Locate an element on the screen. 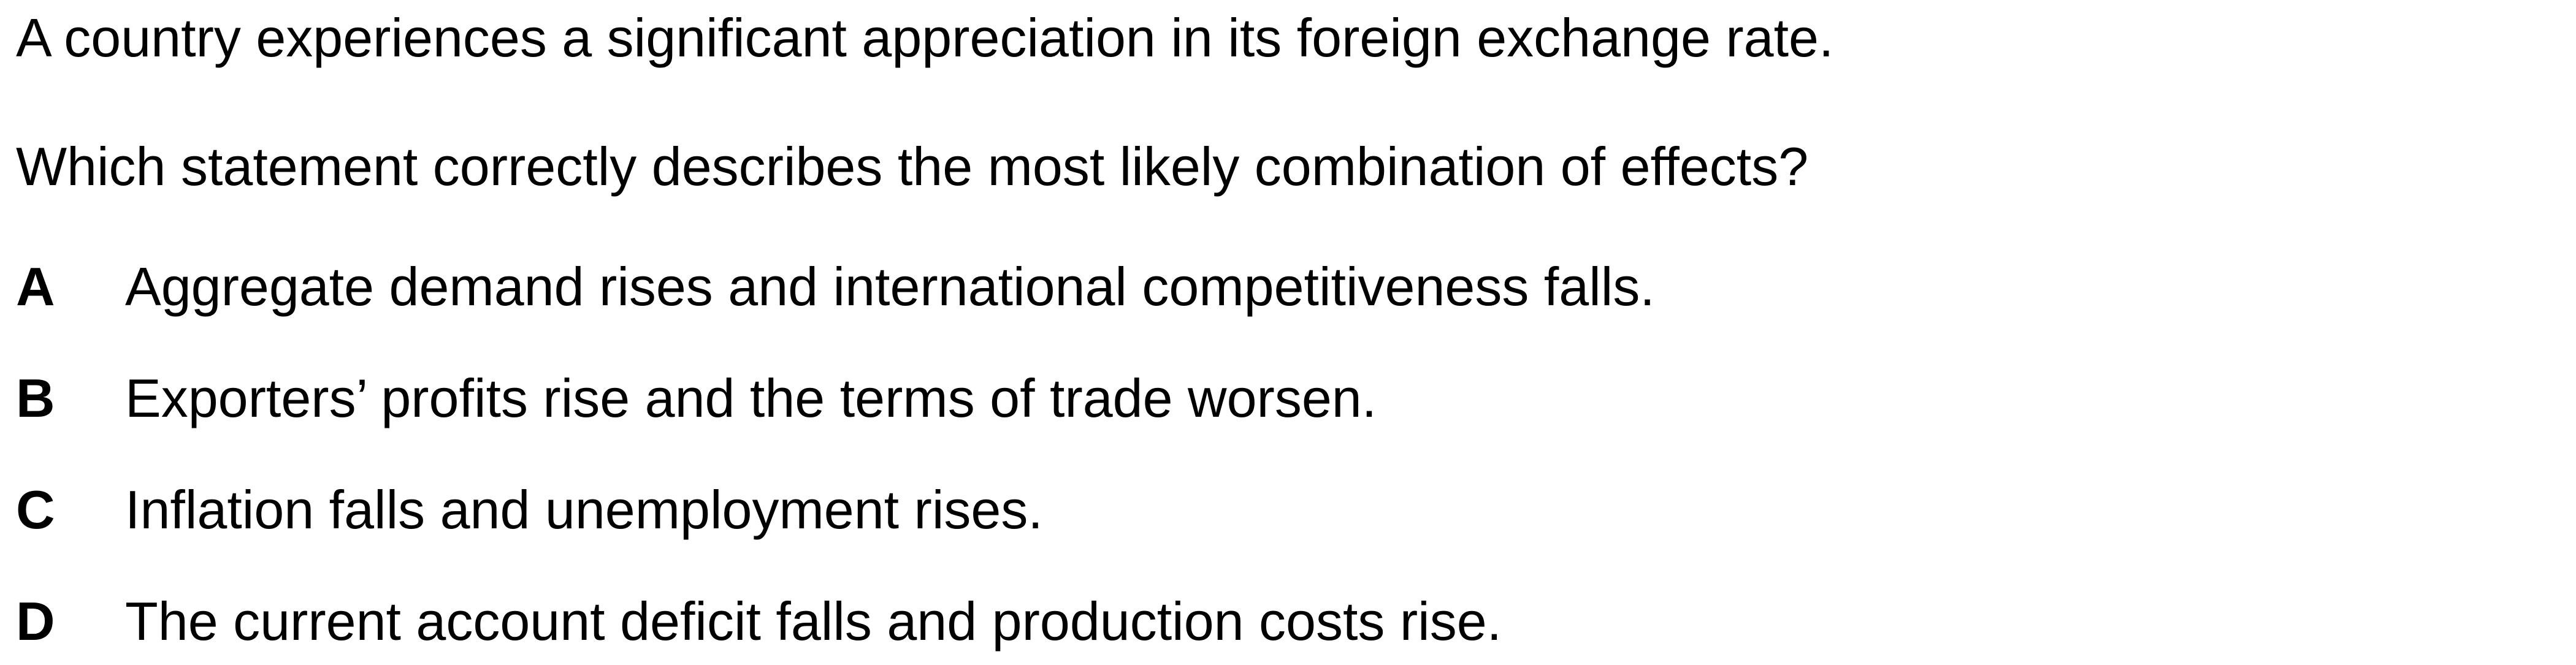  option-letter: C is located at coordinates (35, 509).